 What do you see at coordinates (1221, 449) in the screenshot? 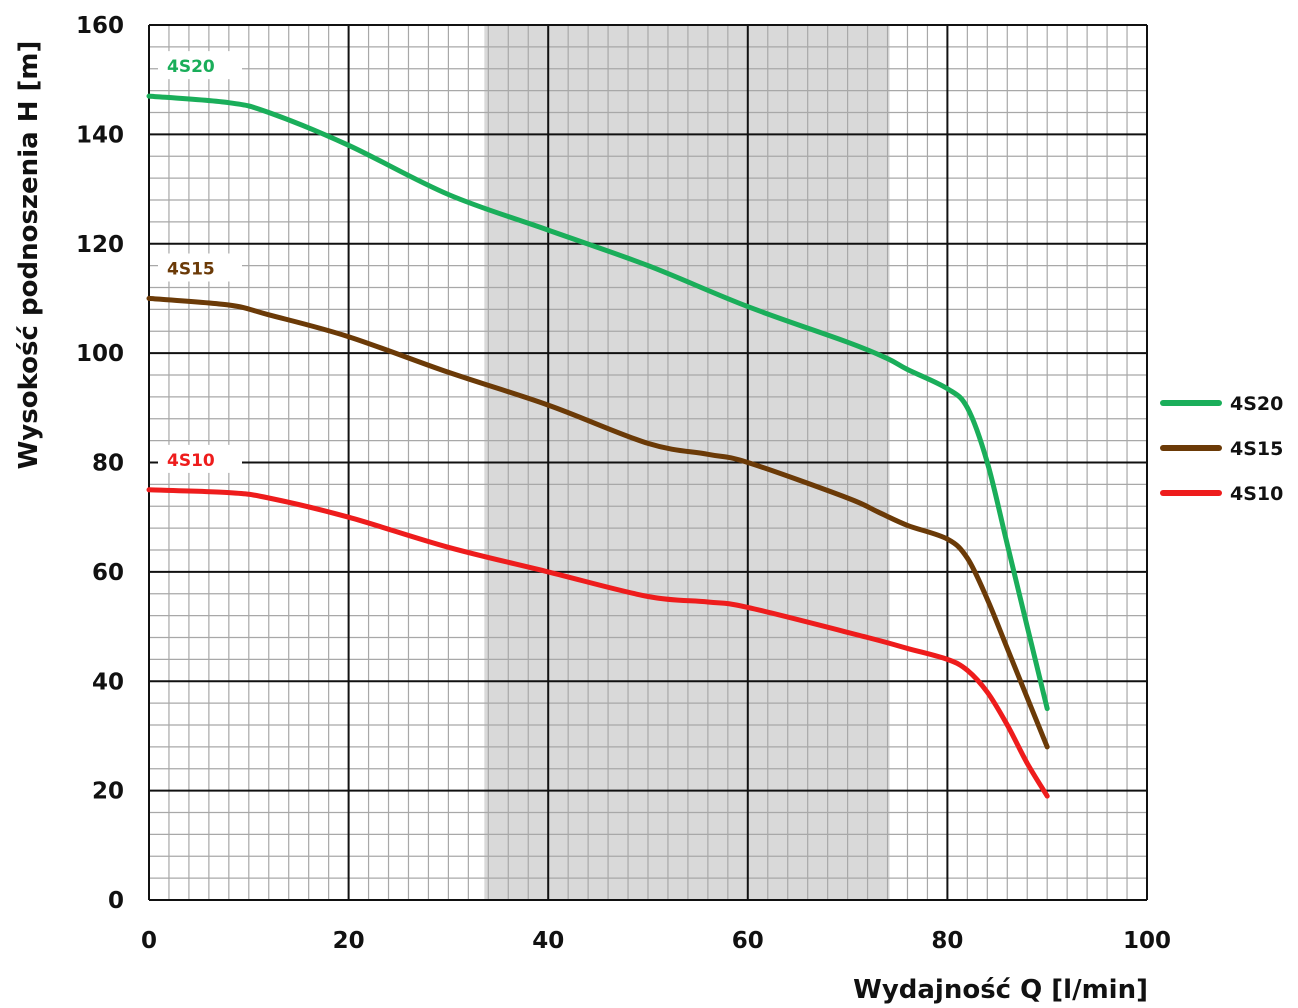
I see `legend: 4S20 4S15 4S10` at bounding box center [1221, 449].